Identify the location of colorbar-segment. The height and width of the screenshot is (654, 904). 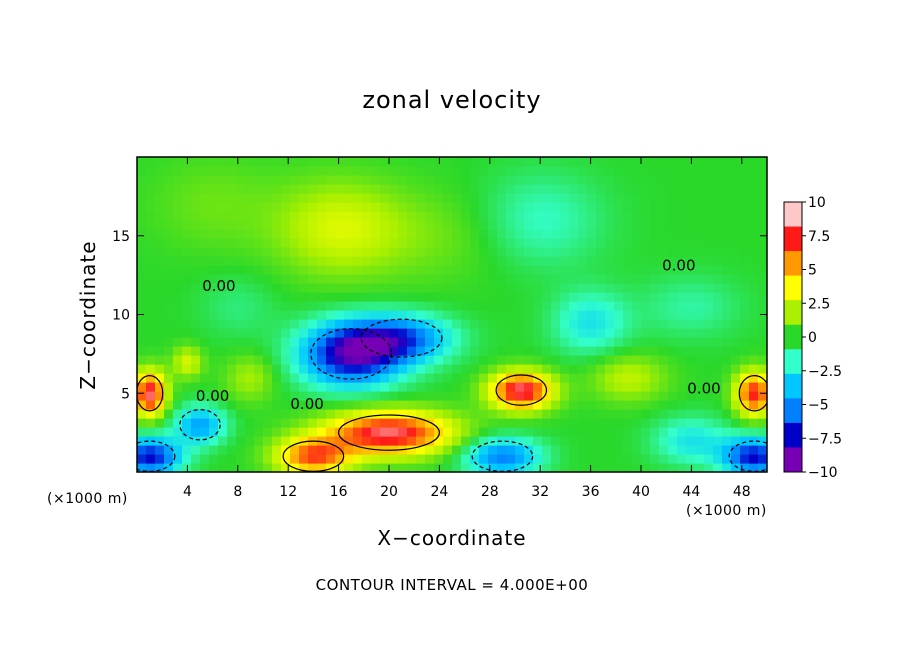
(793, 239).